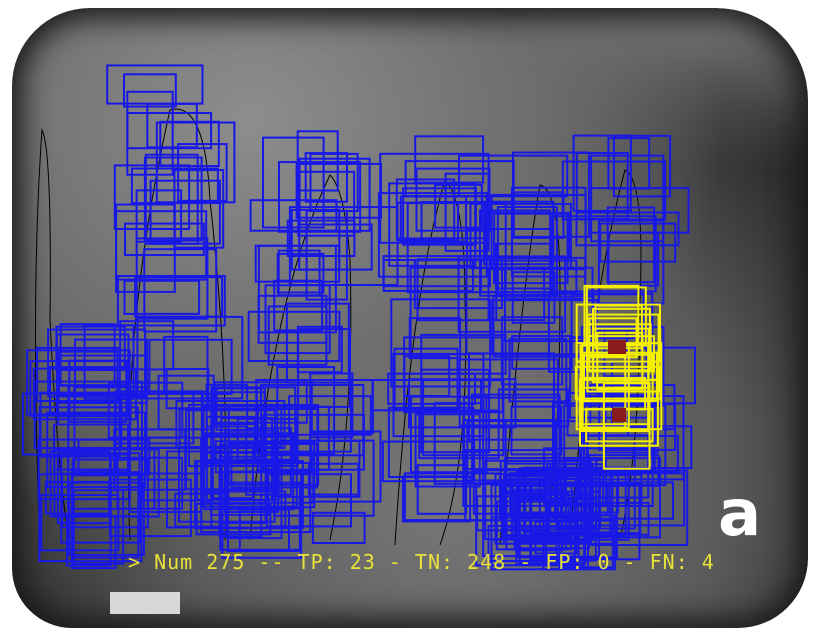 This screenshot has height=634, width=814. What do you see at coordinates (740, 514) in the screenshot?
I see `panel-letter: a` at bounding box center [740, 514].